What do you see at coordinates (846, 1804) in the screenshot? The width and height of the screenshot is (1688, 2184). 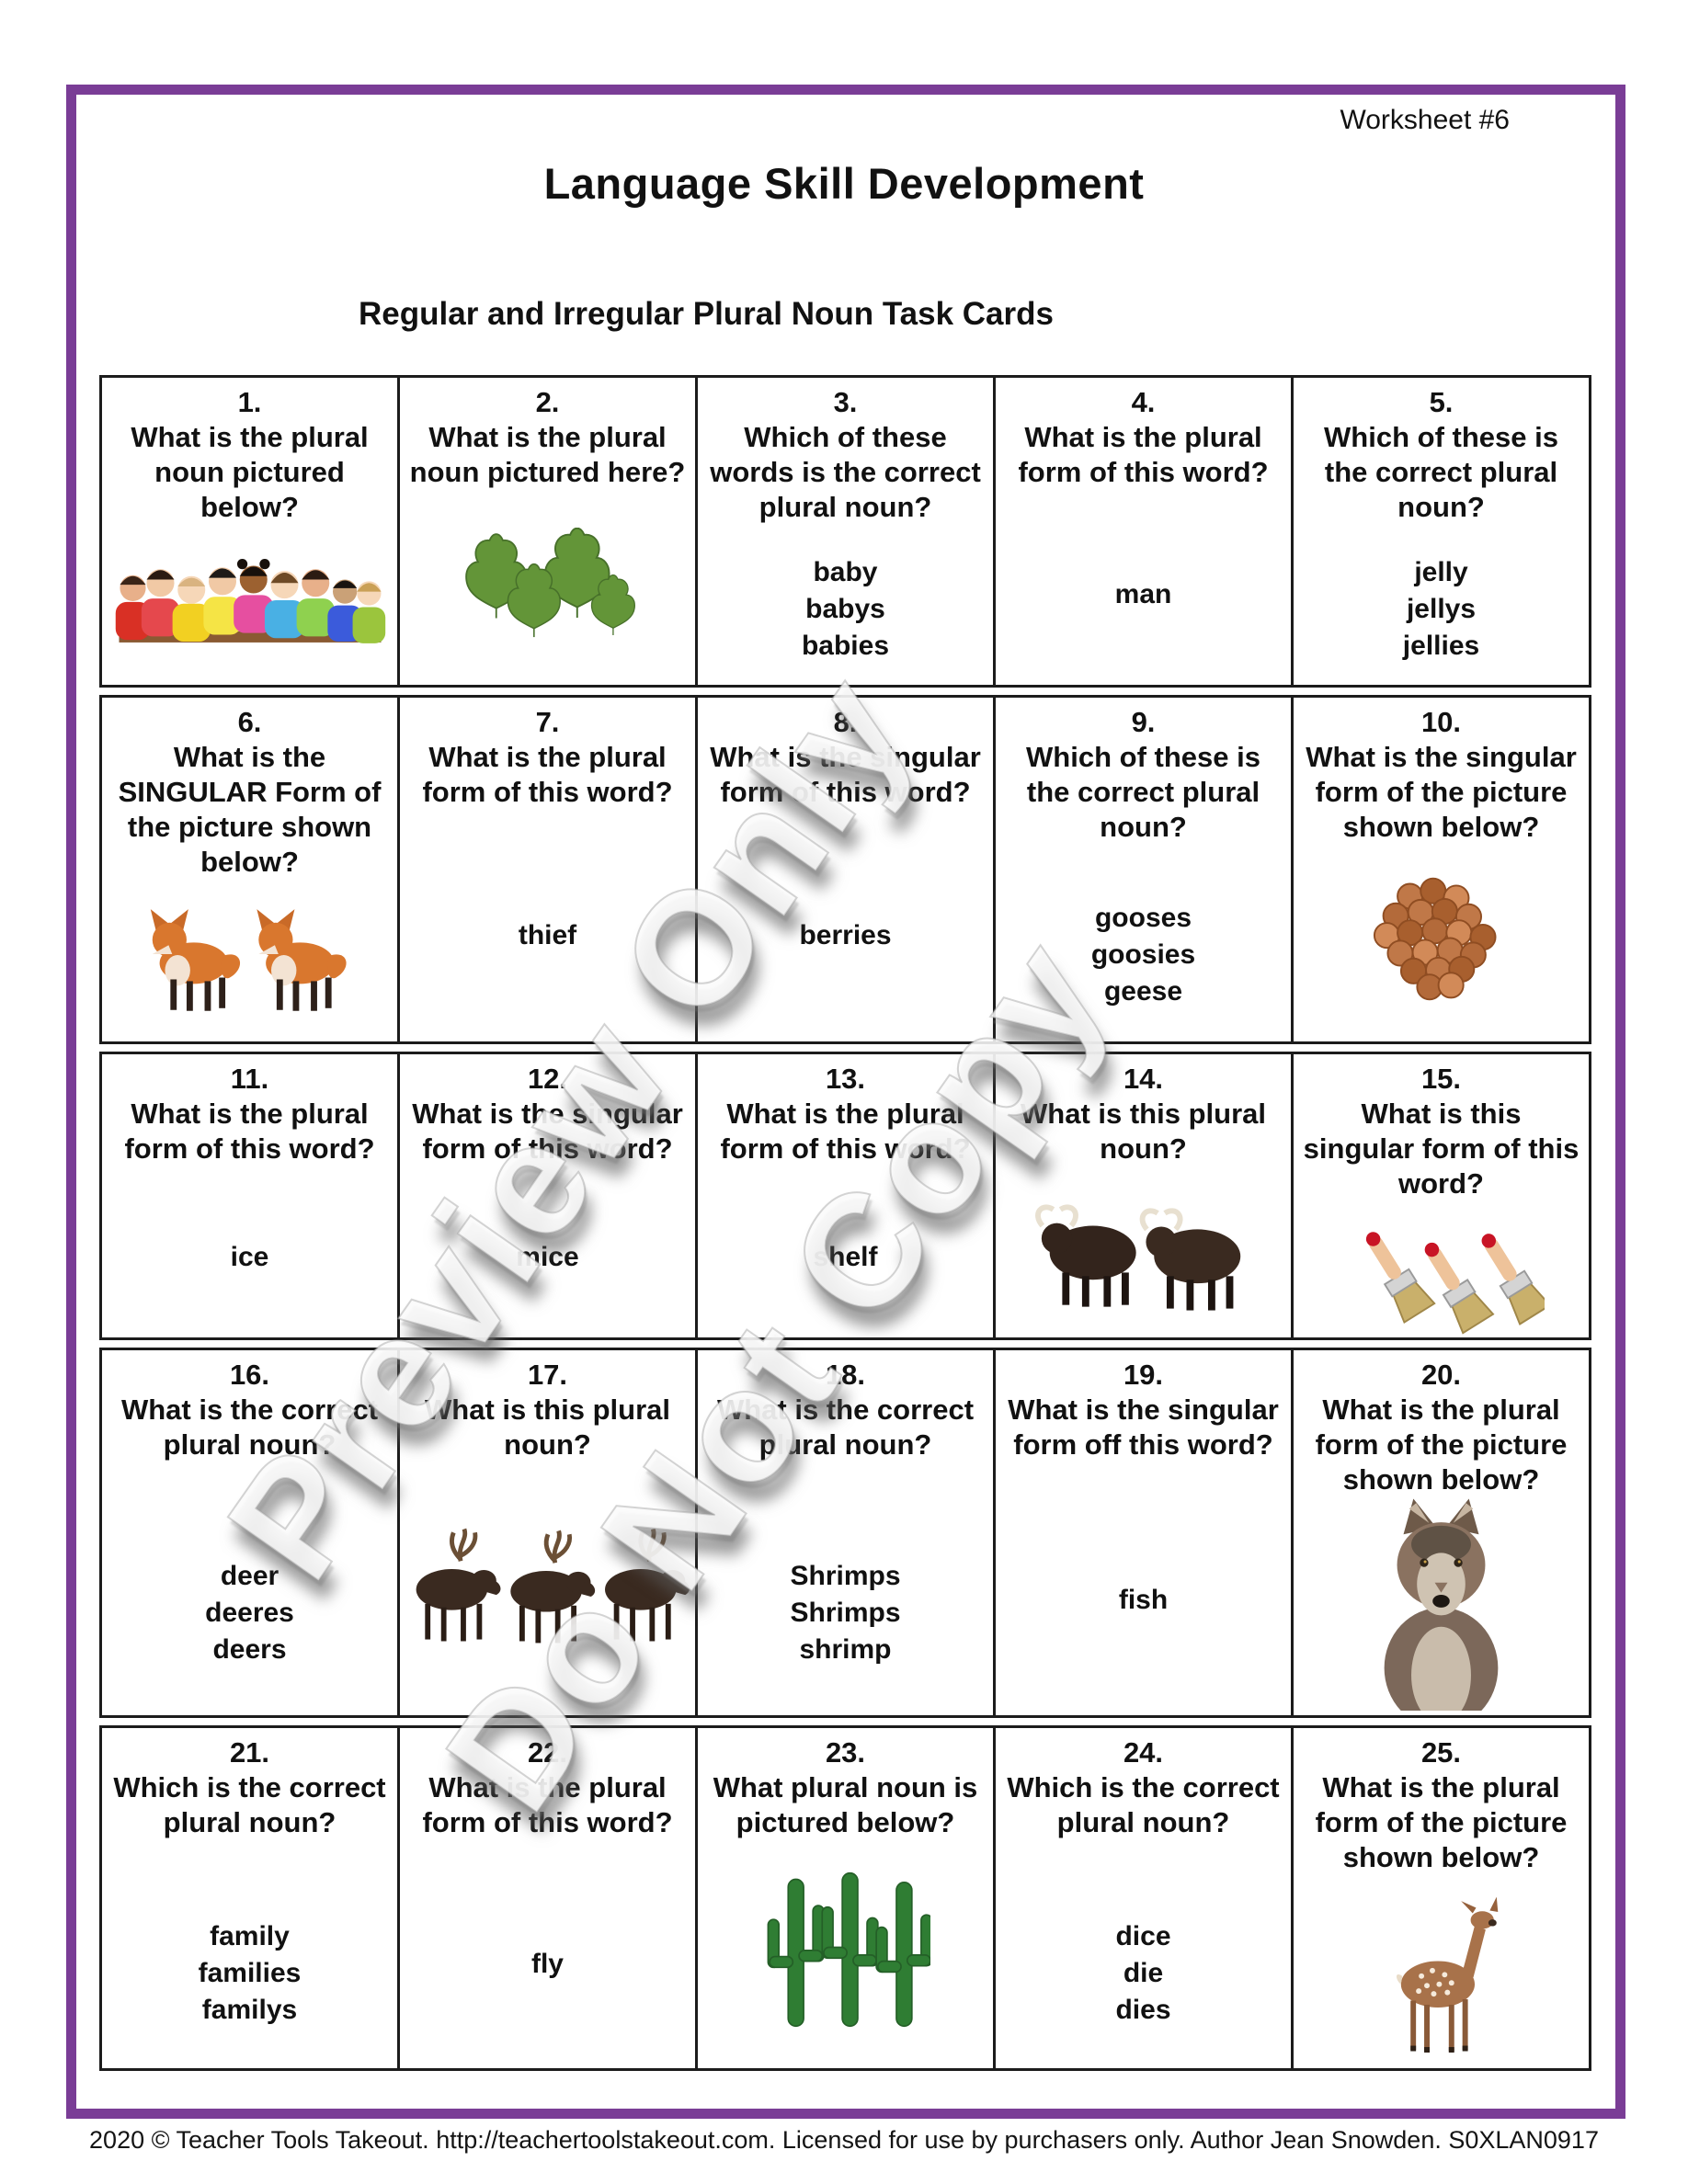 I see `card-question: What plural noun is pictured below?` at bounding box center [846, 1804].